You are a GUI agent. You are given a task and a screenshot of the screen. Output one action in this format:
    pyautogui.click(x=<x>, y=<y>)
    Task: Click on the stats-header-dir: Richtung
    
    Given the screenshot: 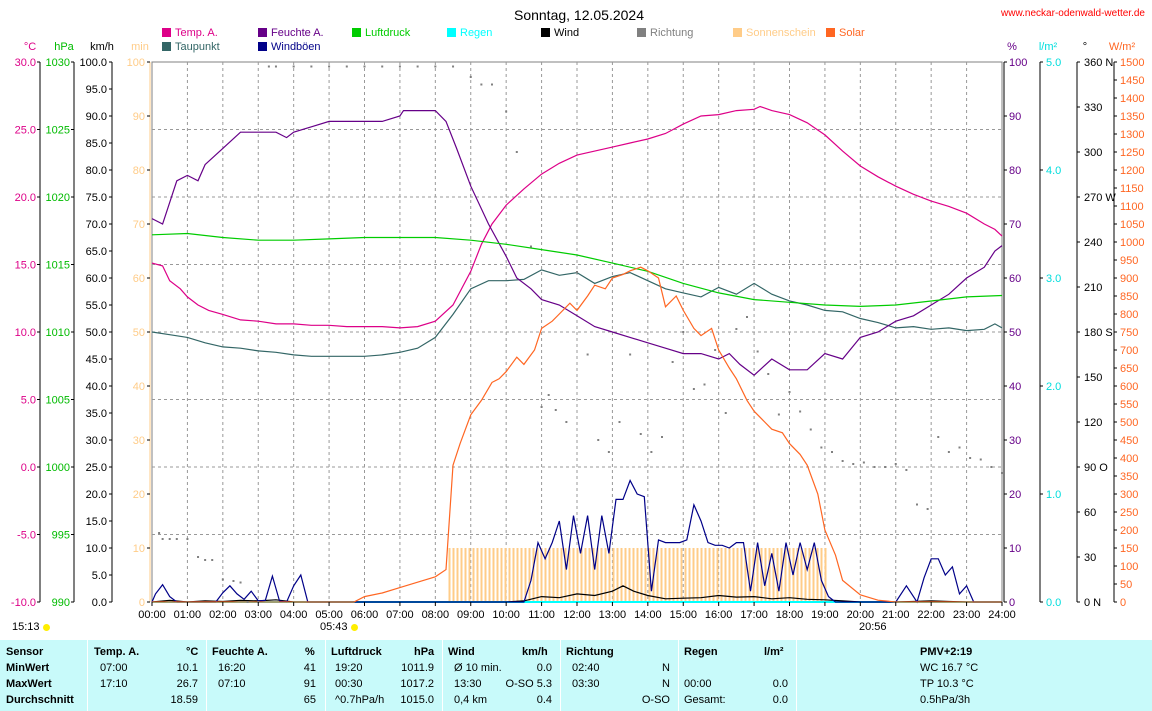 What is the action you would take?
    pyautogui.click(x=590, y=652)
    